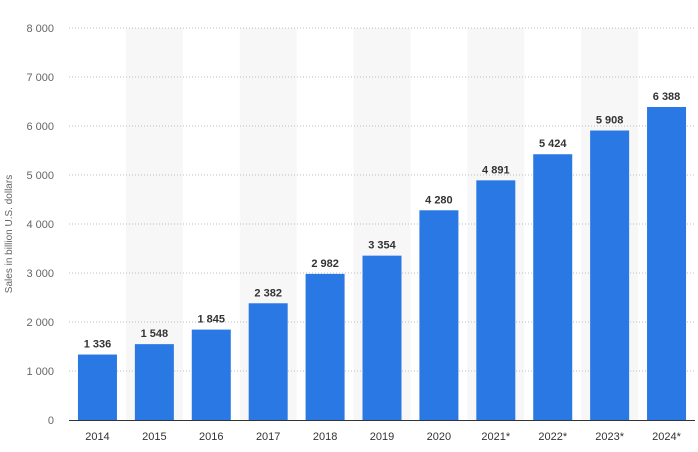  Describe the element at coordinates (40, 29) in the screenshot. I see `y-tick-label: 8 000` at that location.